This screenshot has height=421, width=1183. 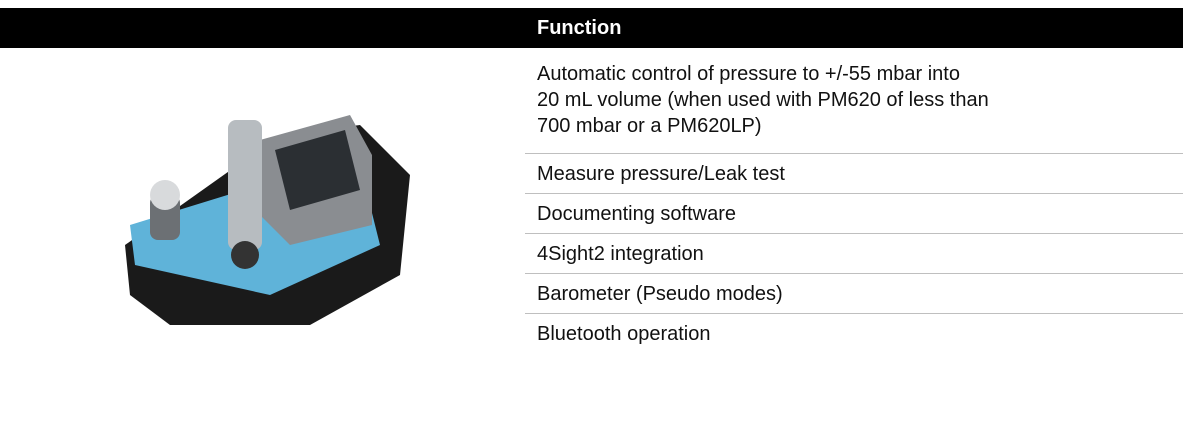 I want to click on header-text: Function, so click(x=579, y=28).